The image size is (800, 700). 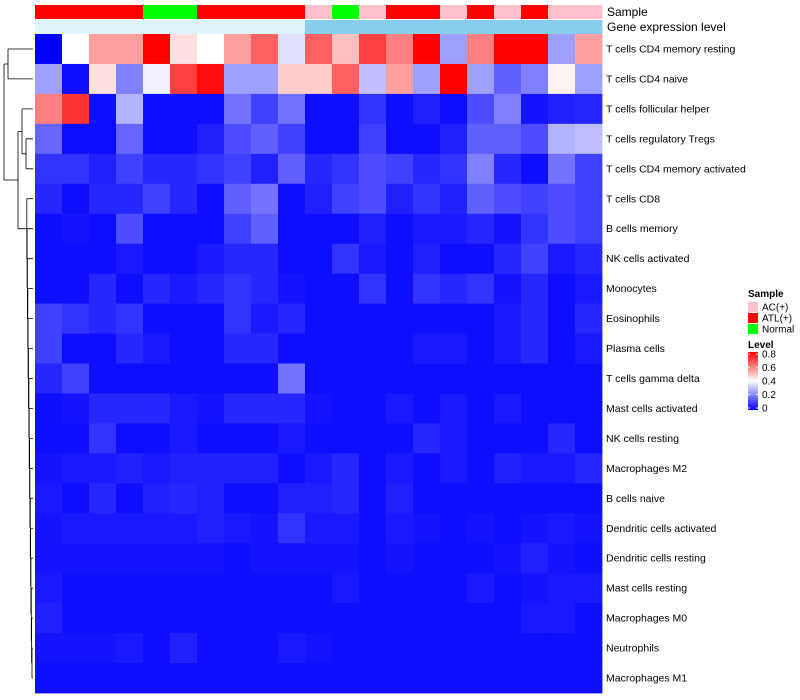 I want to click on row-label: T cells gamma delta, so click(x=653, y=379).